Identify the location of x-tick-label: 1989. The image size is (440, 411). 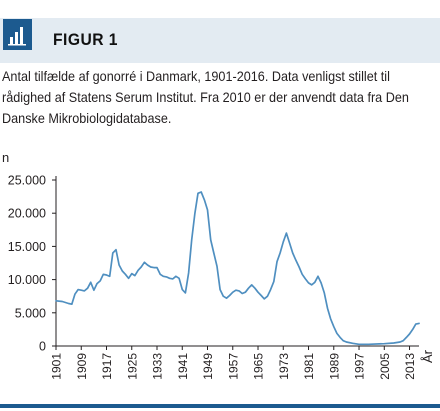
(334, 366).